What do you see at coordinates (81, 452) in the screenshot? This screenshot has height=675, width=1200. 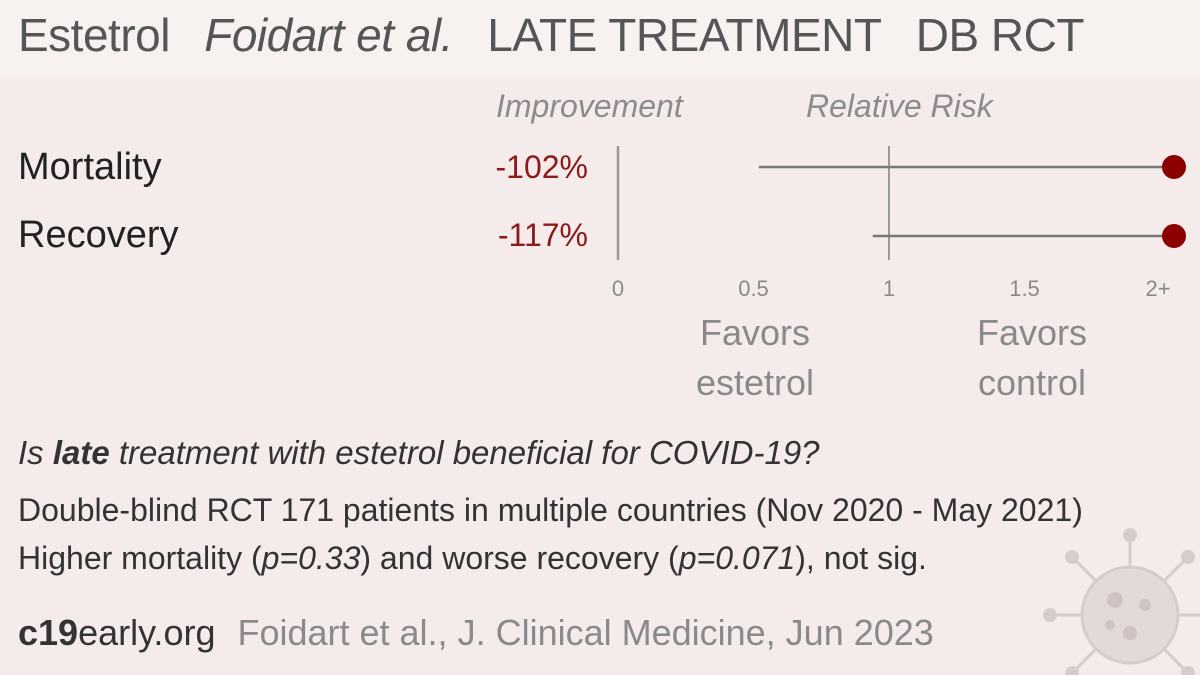 I see `question-bold: late` at bounding box center [81, 452].